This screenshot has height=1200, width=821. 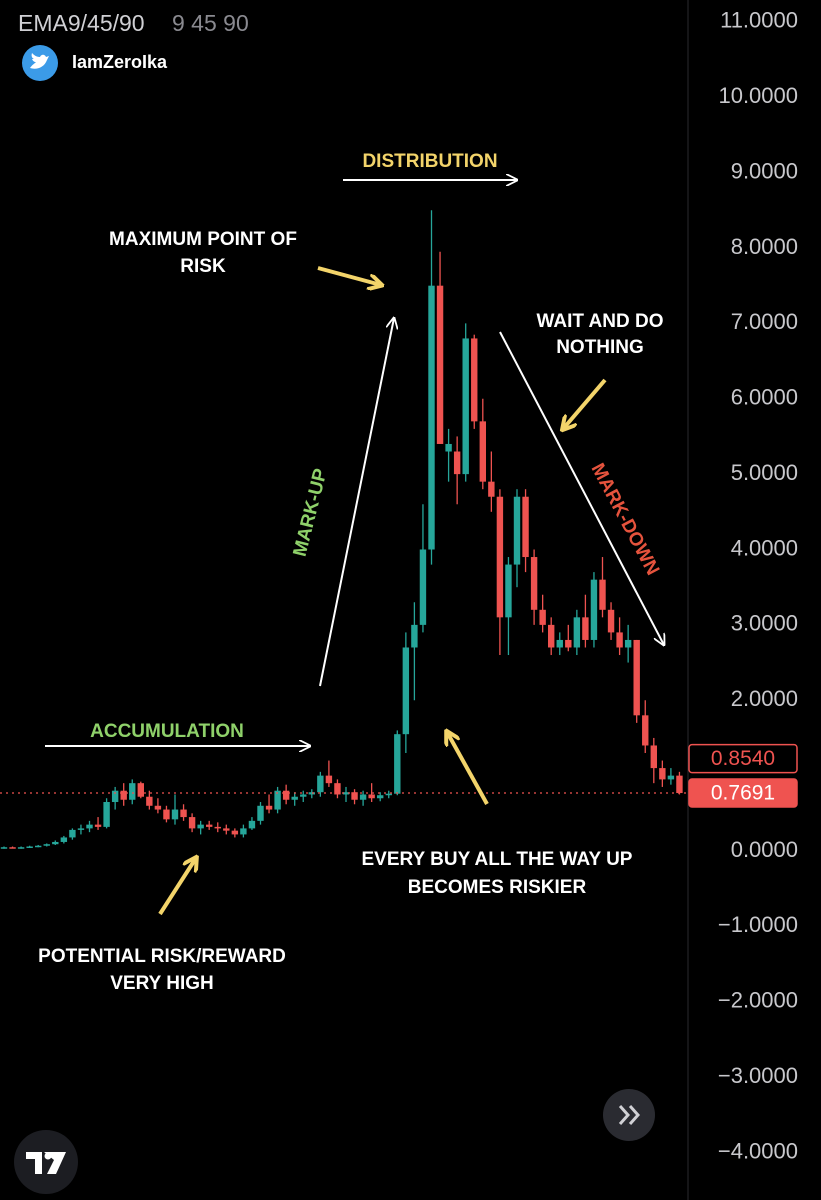 What do you see at coordinates (743, 793) in the screenshot?
I see `price-label-box` at bounding box center [743, 793].